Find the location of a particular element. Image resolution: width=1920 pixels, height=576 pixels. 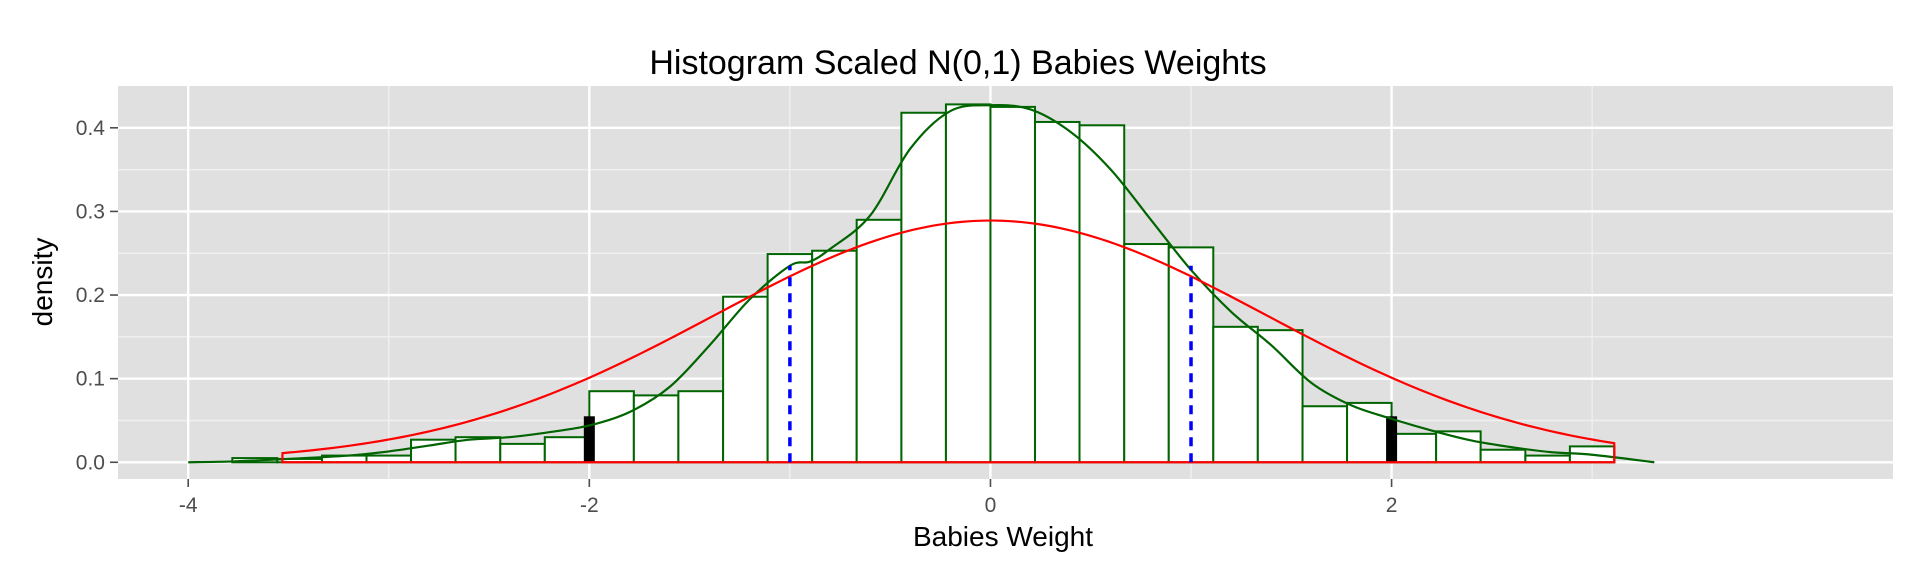

two-sd-markers is located at coordinates (990, 439).